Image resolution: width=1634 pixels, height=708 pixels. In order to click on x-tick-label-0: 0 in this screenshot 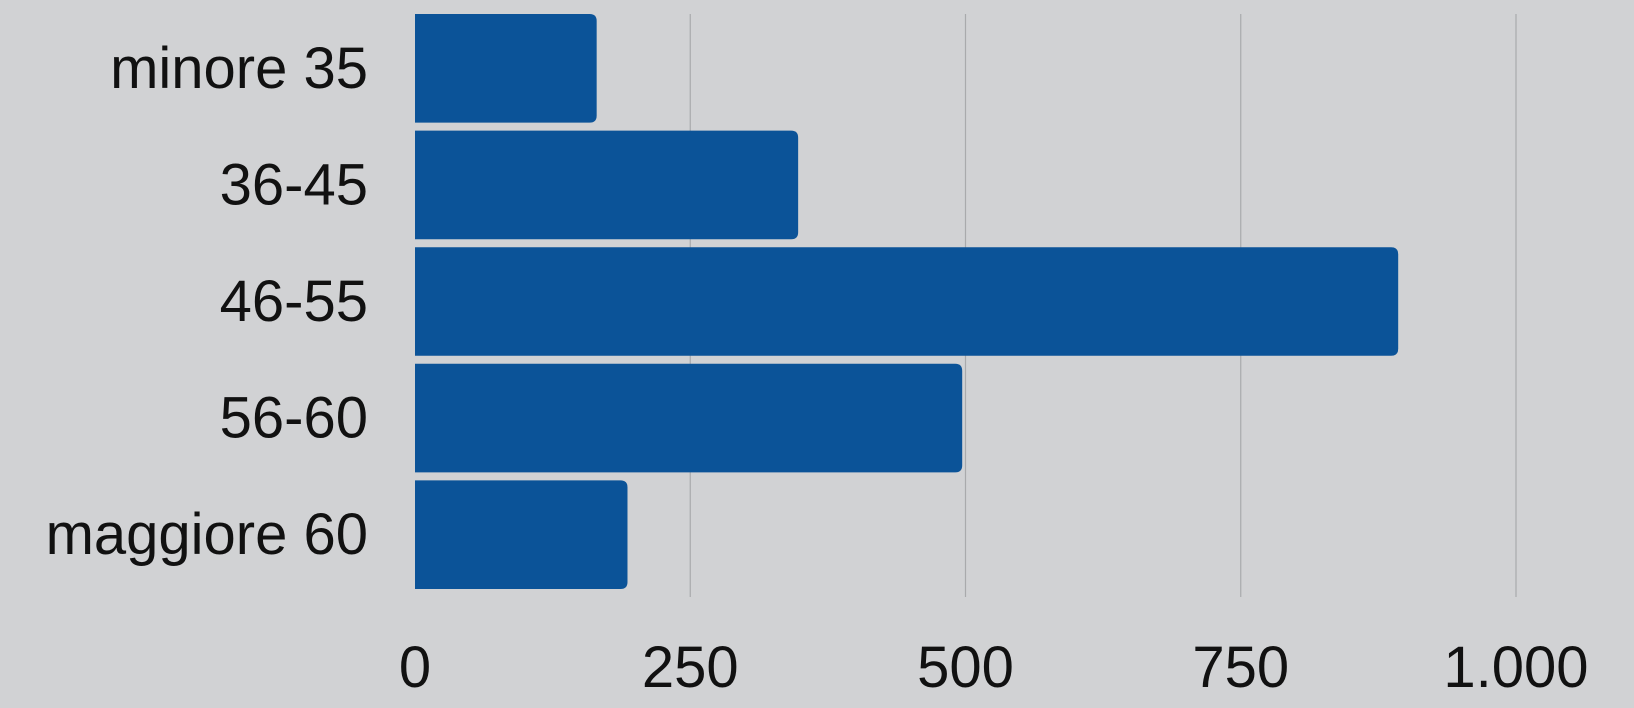, I will do `click(415, 667)`.